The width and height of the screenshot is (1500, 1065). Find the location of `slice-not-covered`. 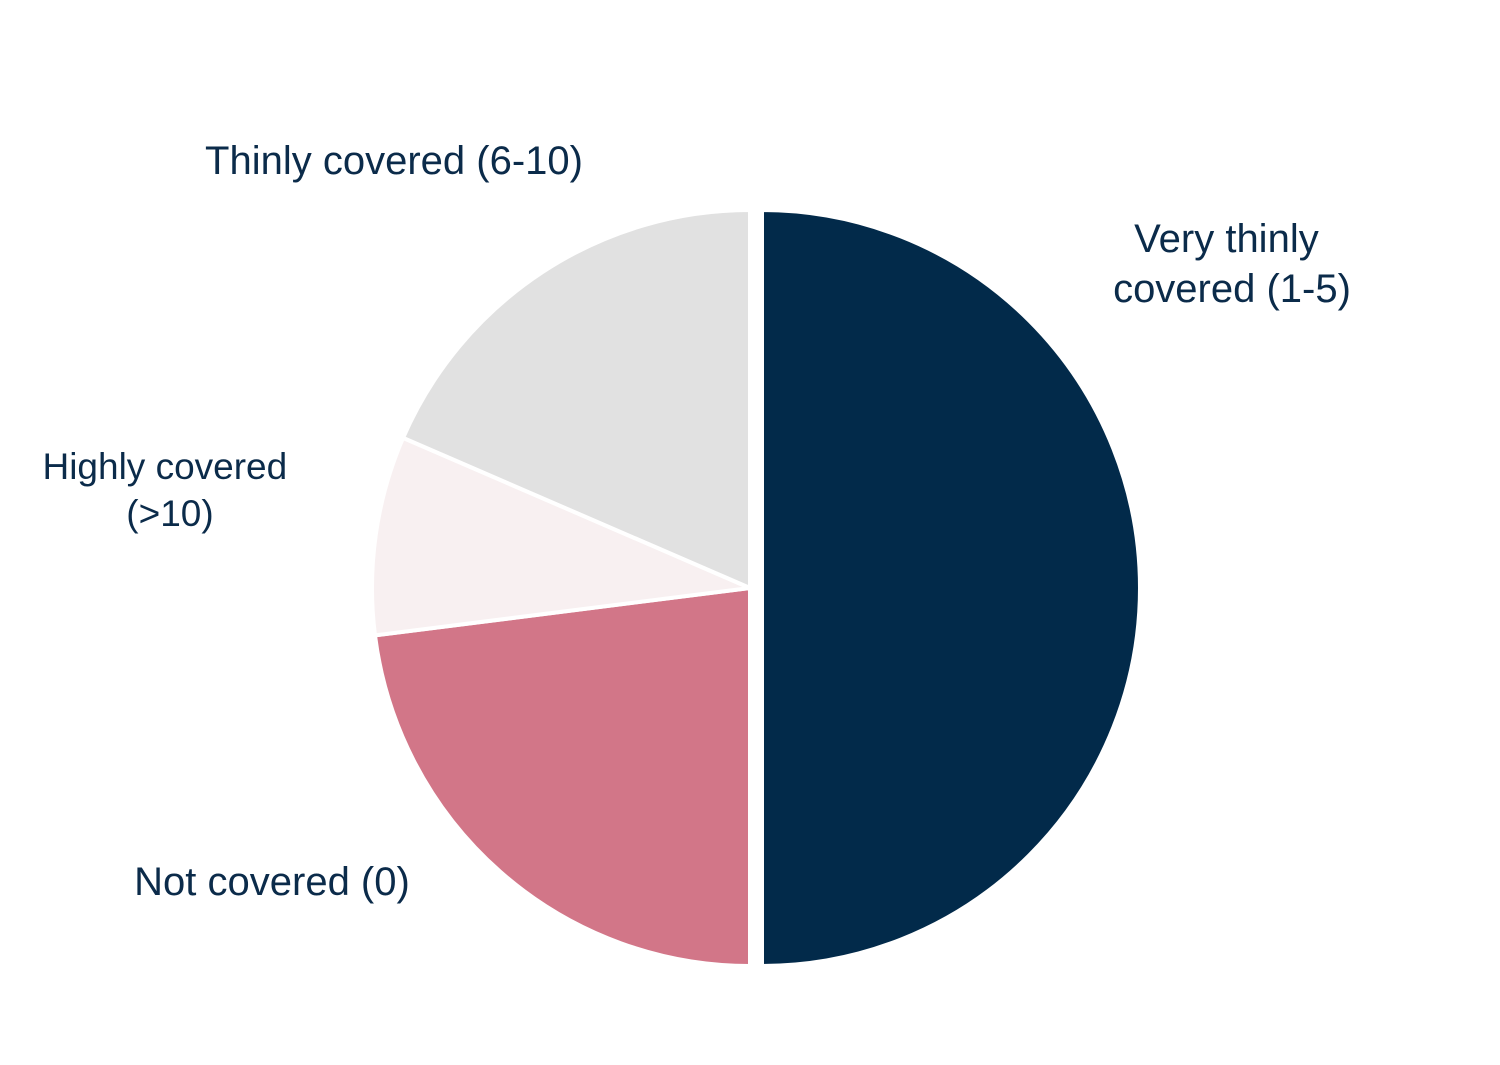

slice-not-covered is located at coordinates (562, 777).